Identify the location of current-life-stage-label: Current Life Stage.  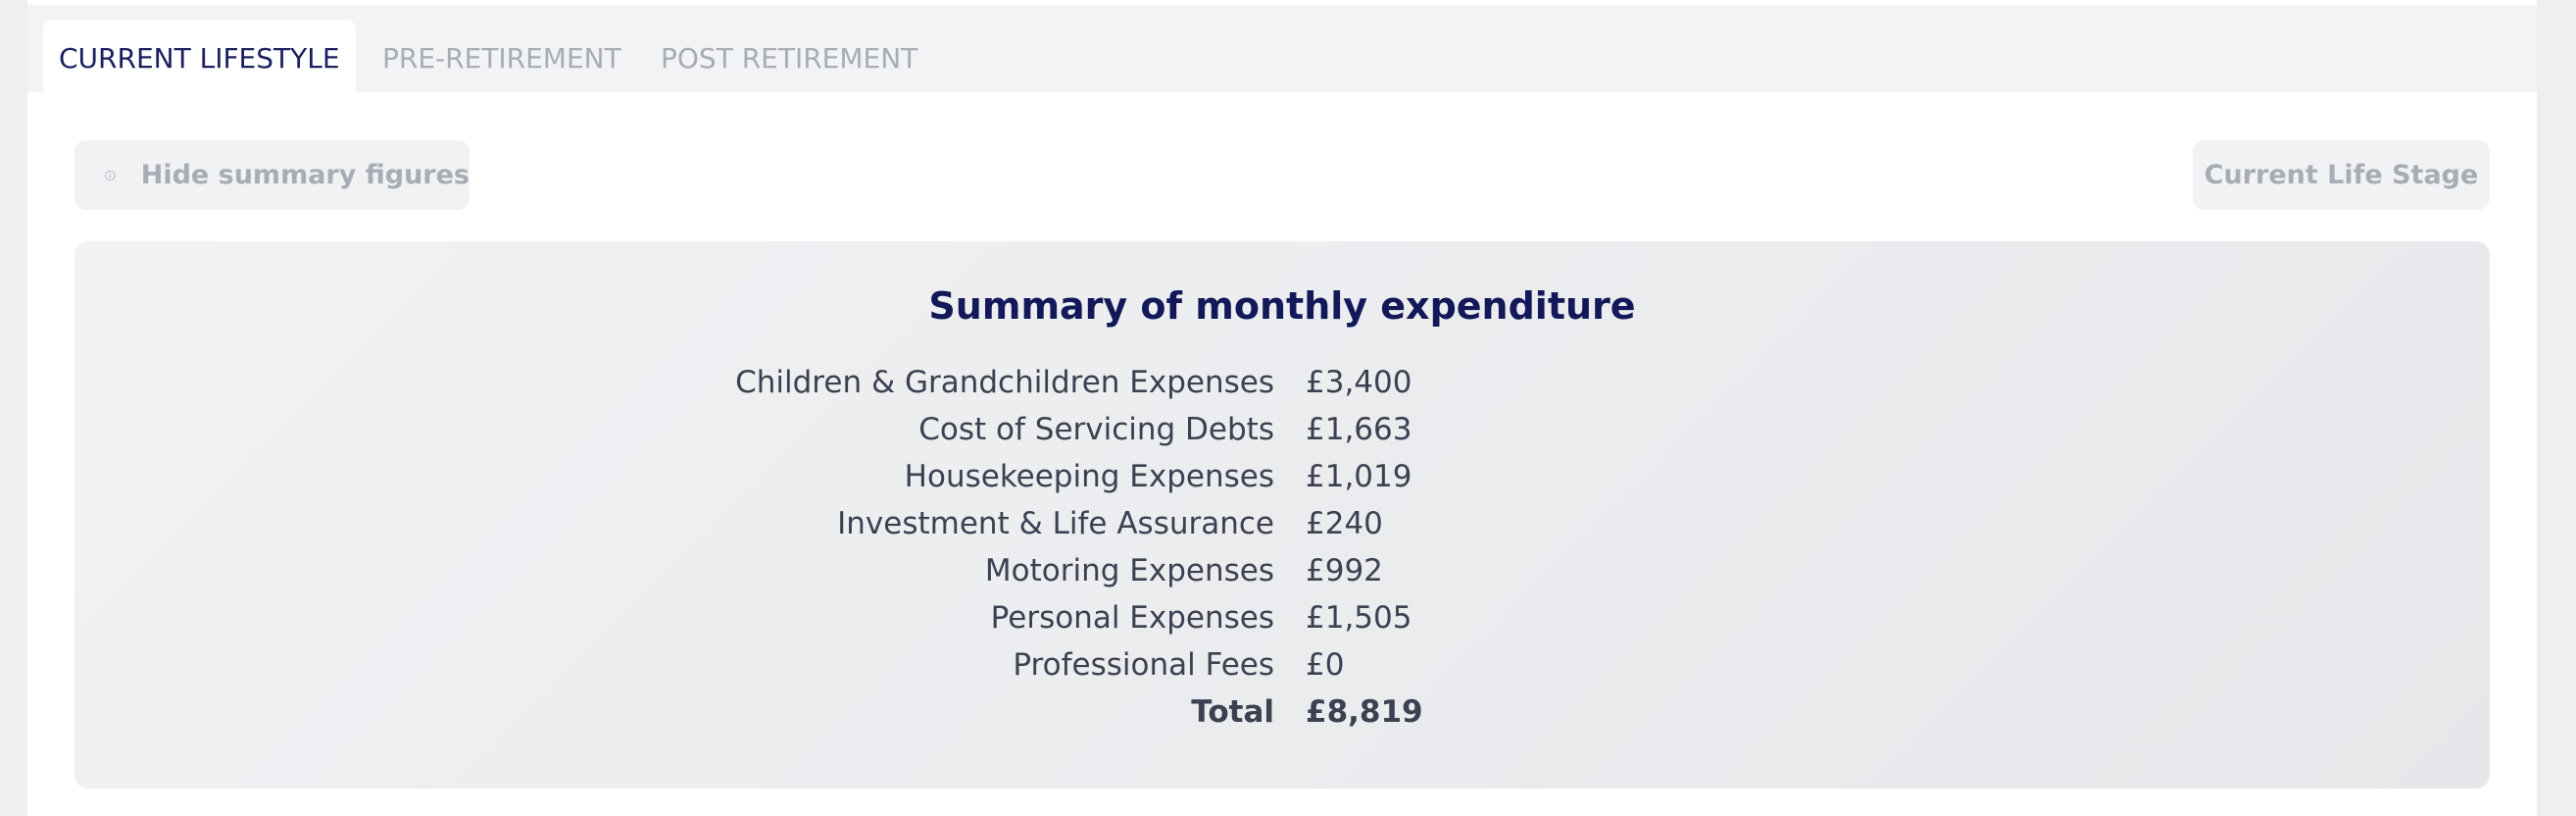
(2341, 175).